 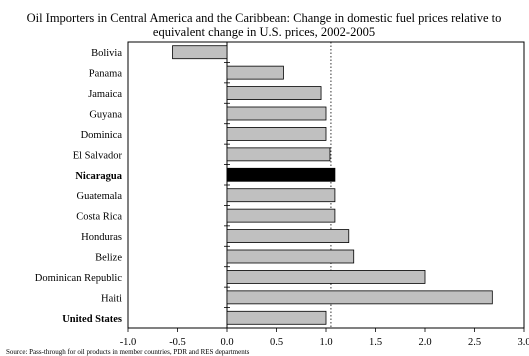 I want to click on bar-dominica, so click(x=276, y=134).